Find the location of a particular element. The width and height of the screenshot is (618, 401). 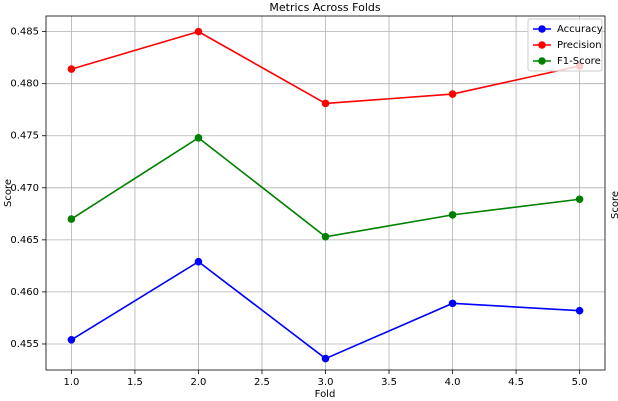

y-tick-label: 0.460 is located at coordinates (24, 292).